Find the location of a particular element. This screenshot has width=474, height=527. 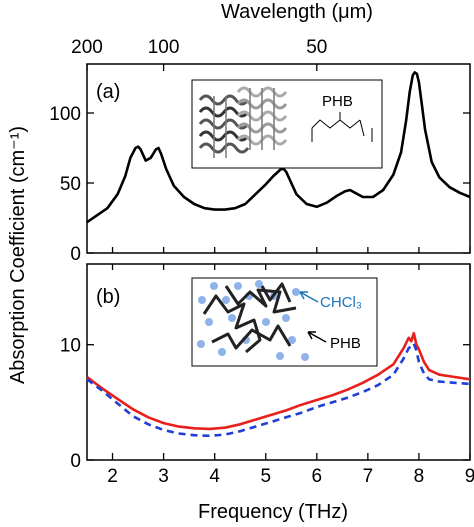

panel-b-y-tick-label-0: 0 is located at coordinates (75, 461).